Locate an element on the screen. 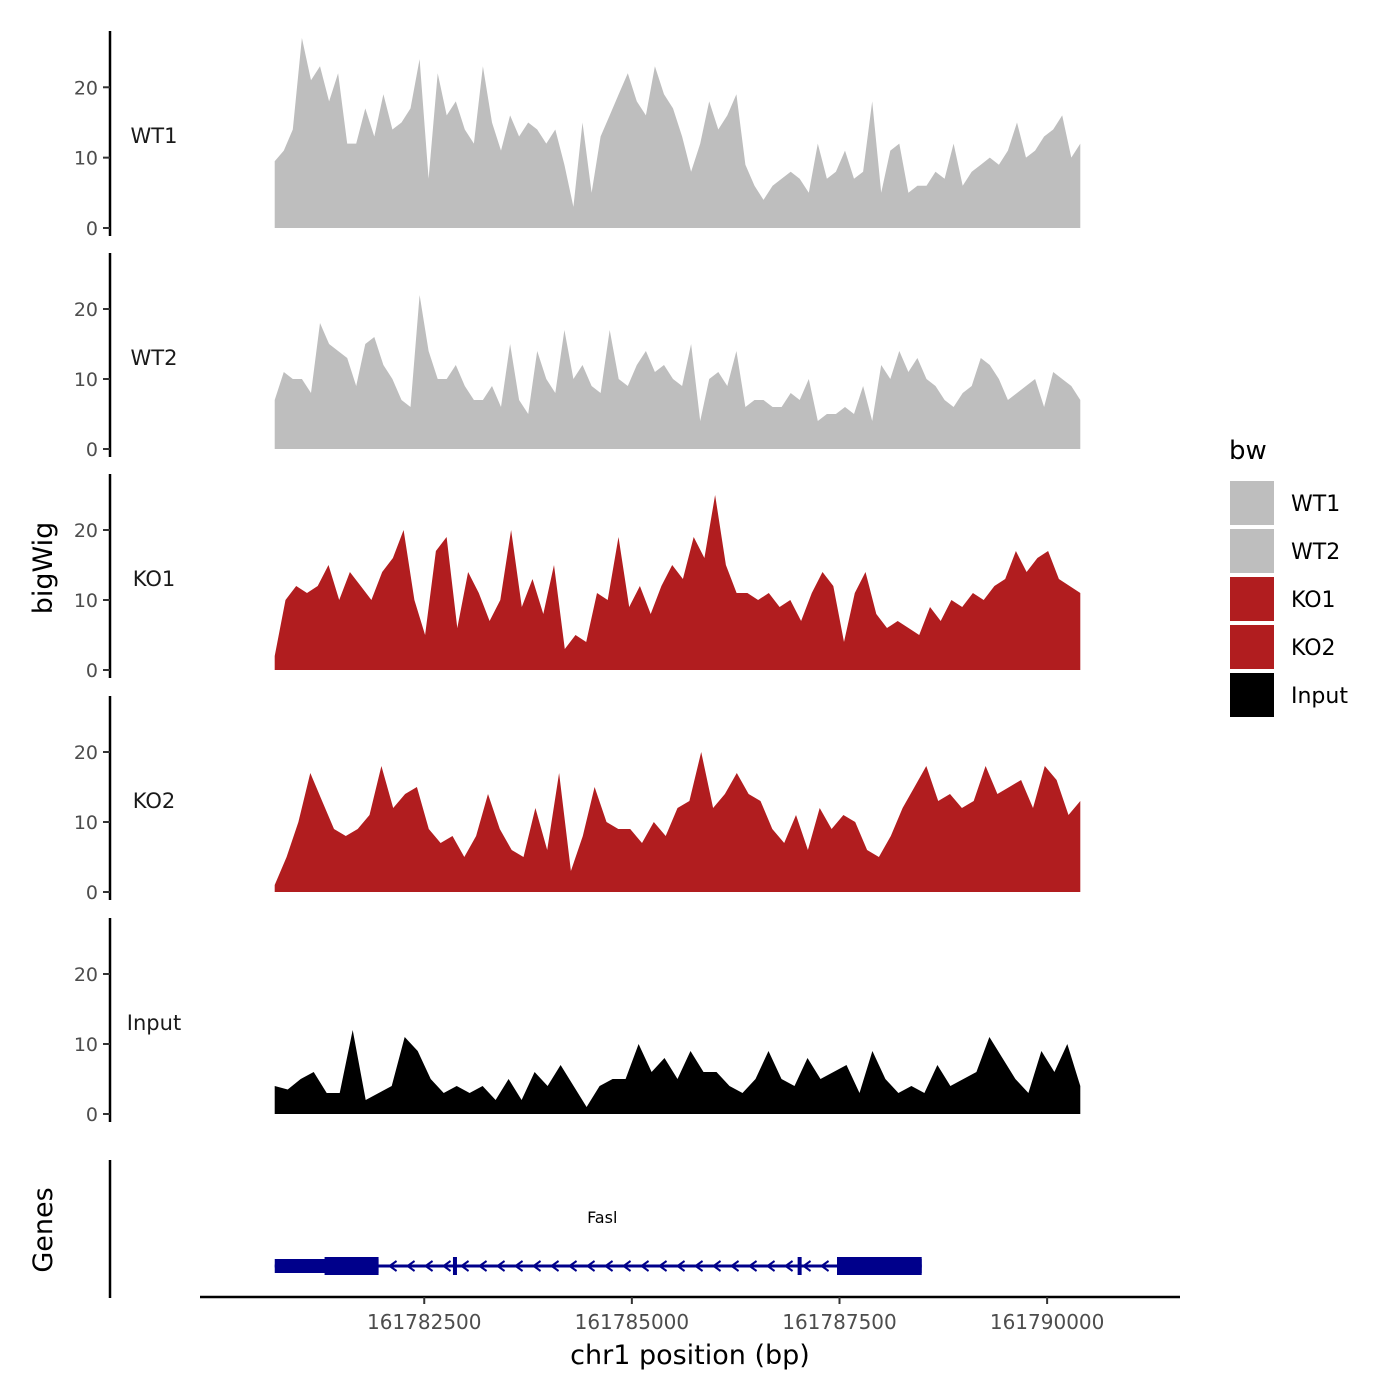 The height and width of the screenshot is (1400, 1400). legend-key-ko2 is located at coordinates (1252, 647).